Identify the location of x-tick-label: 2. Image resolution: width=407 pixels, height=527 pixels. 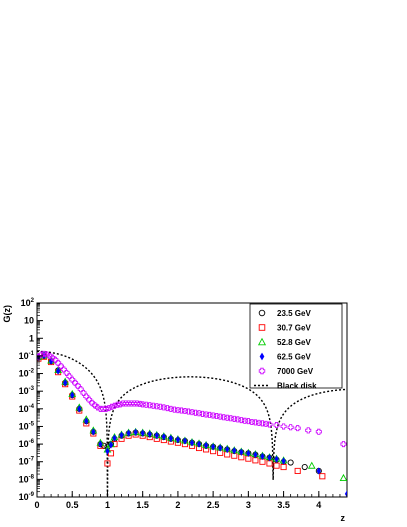
(177, 505).